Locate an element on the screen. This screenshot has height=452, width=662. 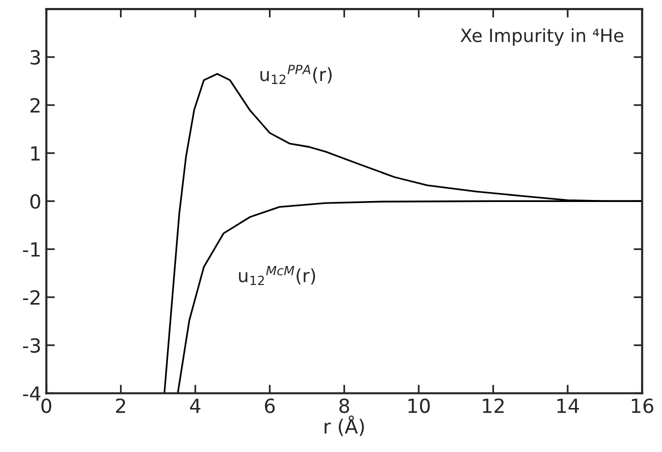
x-tick-label: 2 is located at coordinates (121, 405).